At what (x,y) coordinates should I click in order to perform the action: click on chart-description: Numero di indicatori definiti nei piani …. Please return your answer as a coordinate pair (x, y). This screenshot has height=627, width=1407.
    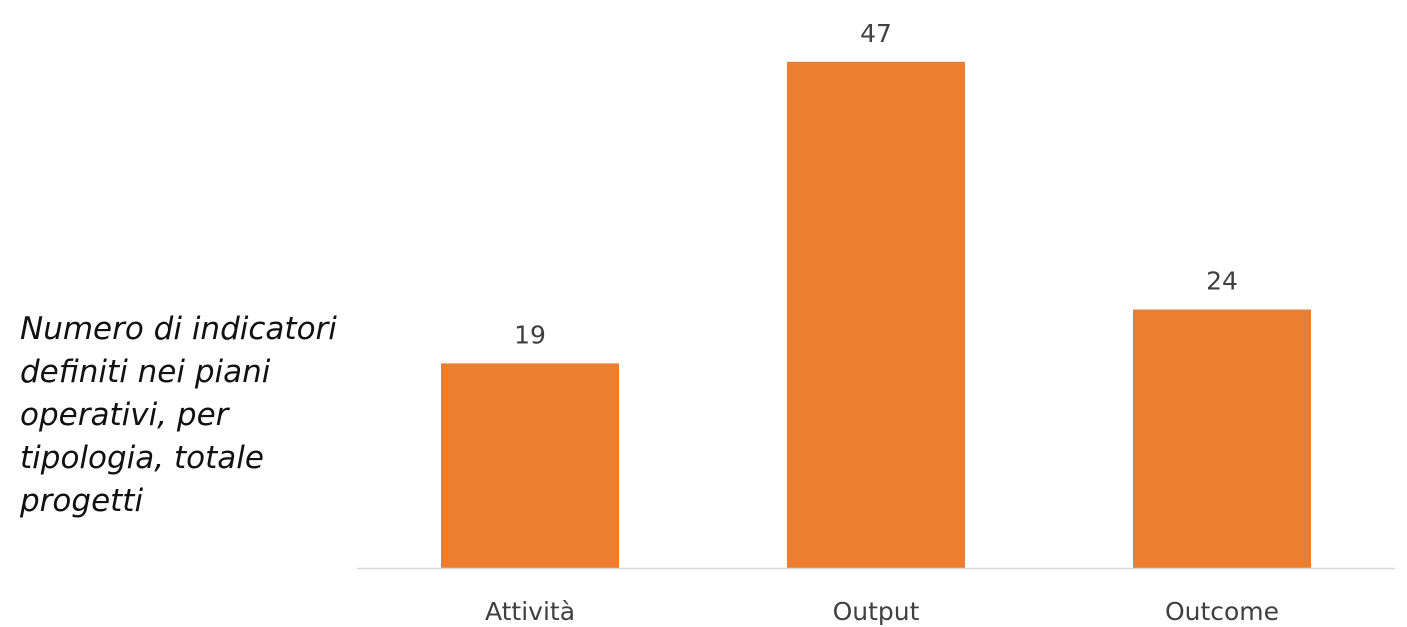
    Looking at the image, I should click on (178, 415).